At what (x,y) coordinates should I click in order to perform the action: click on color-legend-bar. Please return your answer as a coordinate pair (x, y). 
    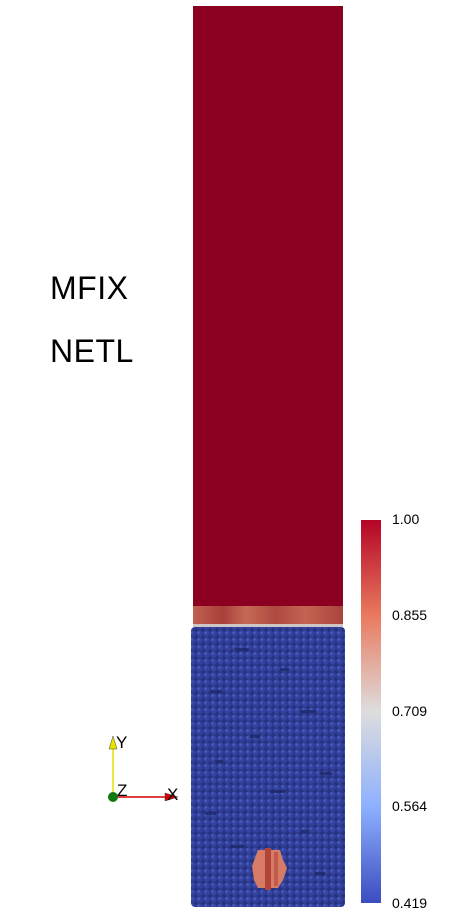
    Looking at the image, I should click on (371, 711).